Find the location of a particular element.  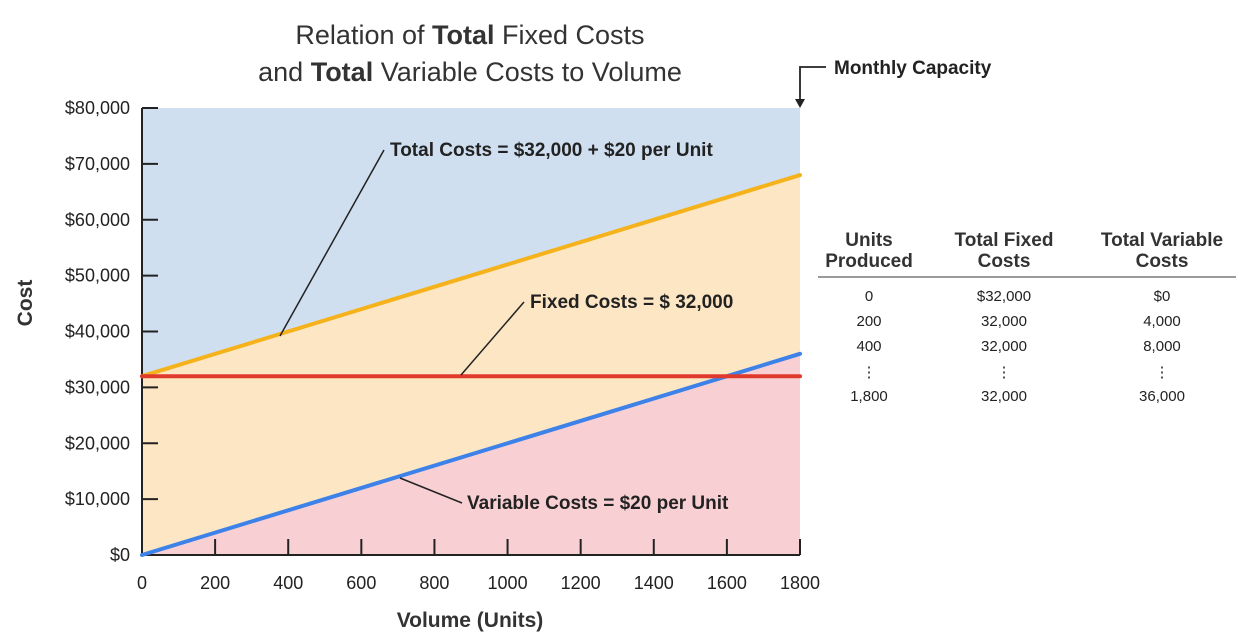

header-units-line2: Produced is located at coordinates (869, 261).